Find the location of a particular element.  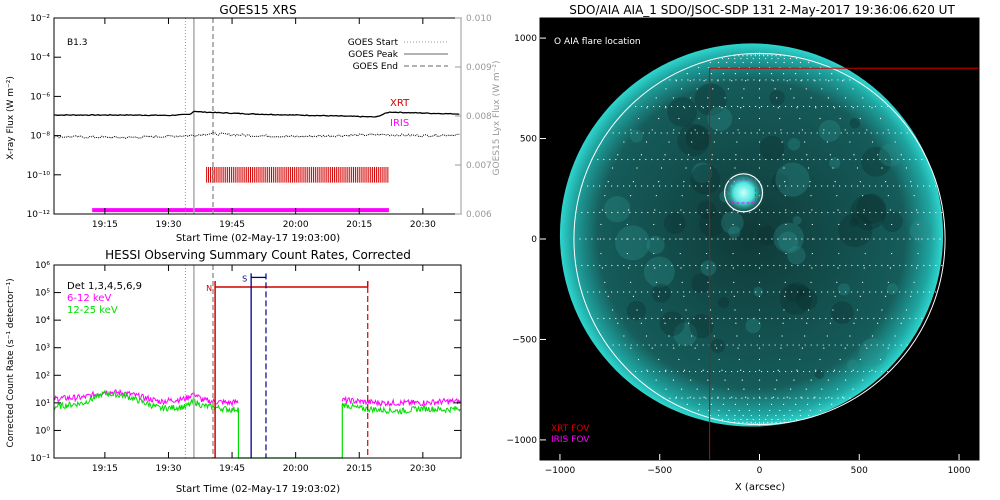

count-rate-line is located at coordinates (146, 401).